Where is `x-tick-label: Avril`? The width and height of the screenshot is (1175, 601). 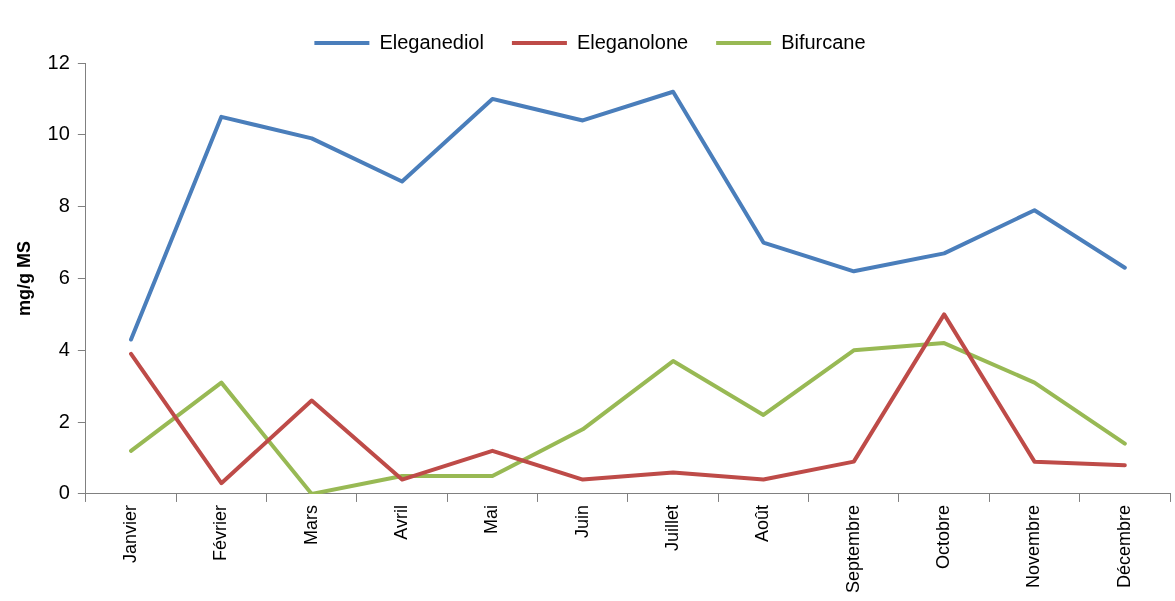 x-tick-label: Avril is located at coordinates (401, 522).